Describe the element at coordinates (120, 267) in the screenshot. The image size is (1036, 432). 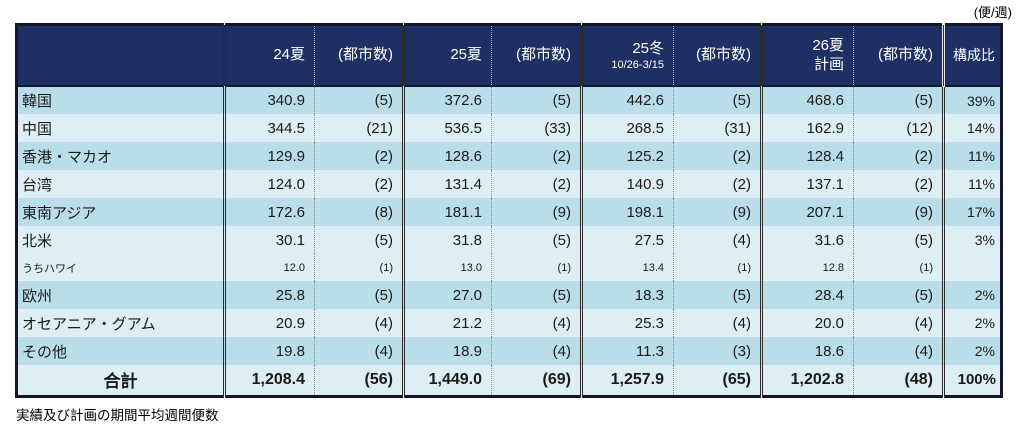
I see `row-label-cell: うちハワイ` at that location.